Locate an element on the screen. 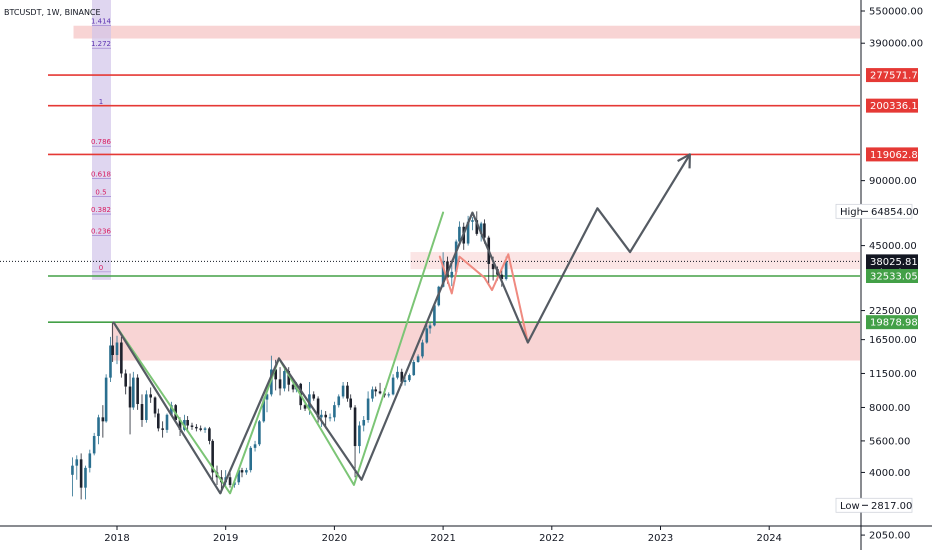 The width and height of the screenshot is (932, 550). fib-level-label-2: 1.272 is located at coordinates (101, 44).